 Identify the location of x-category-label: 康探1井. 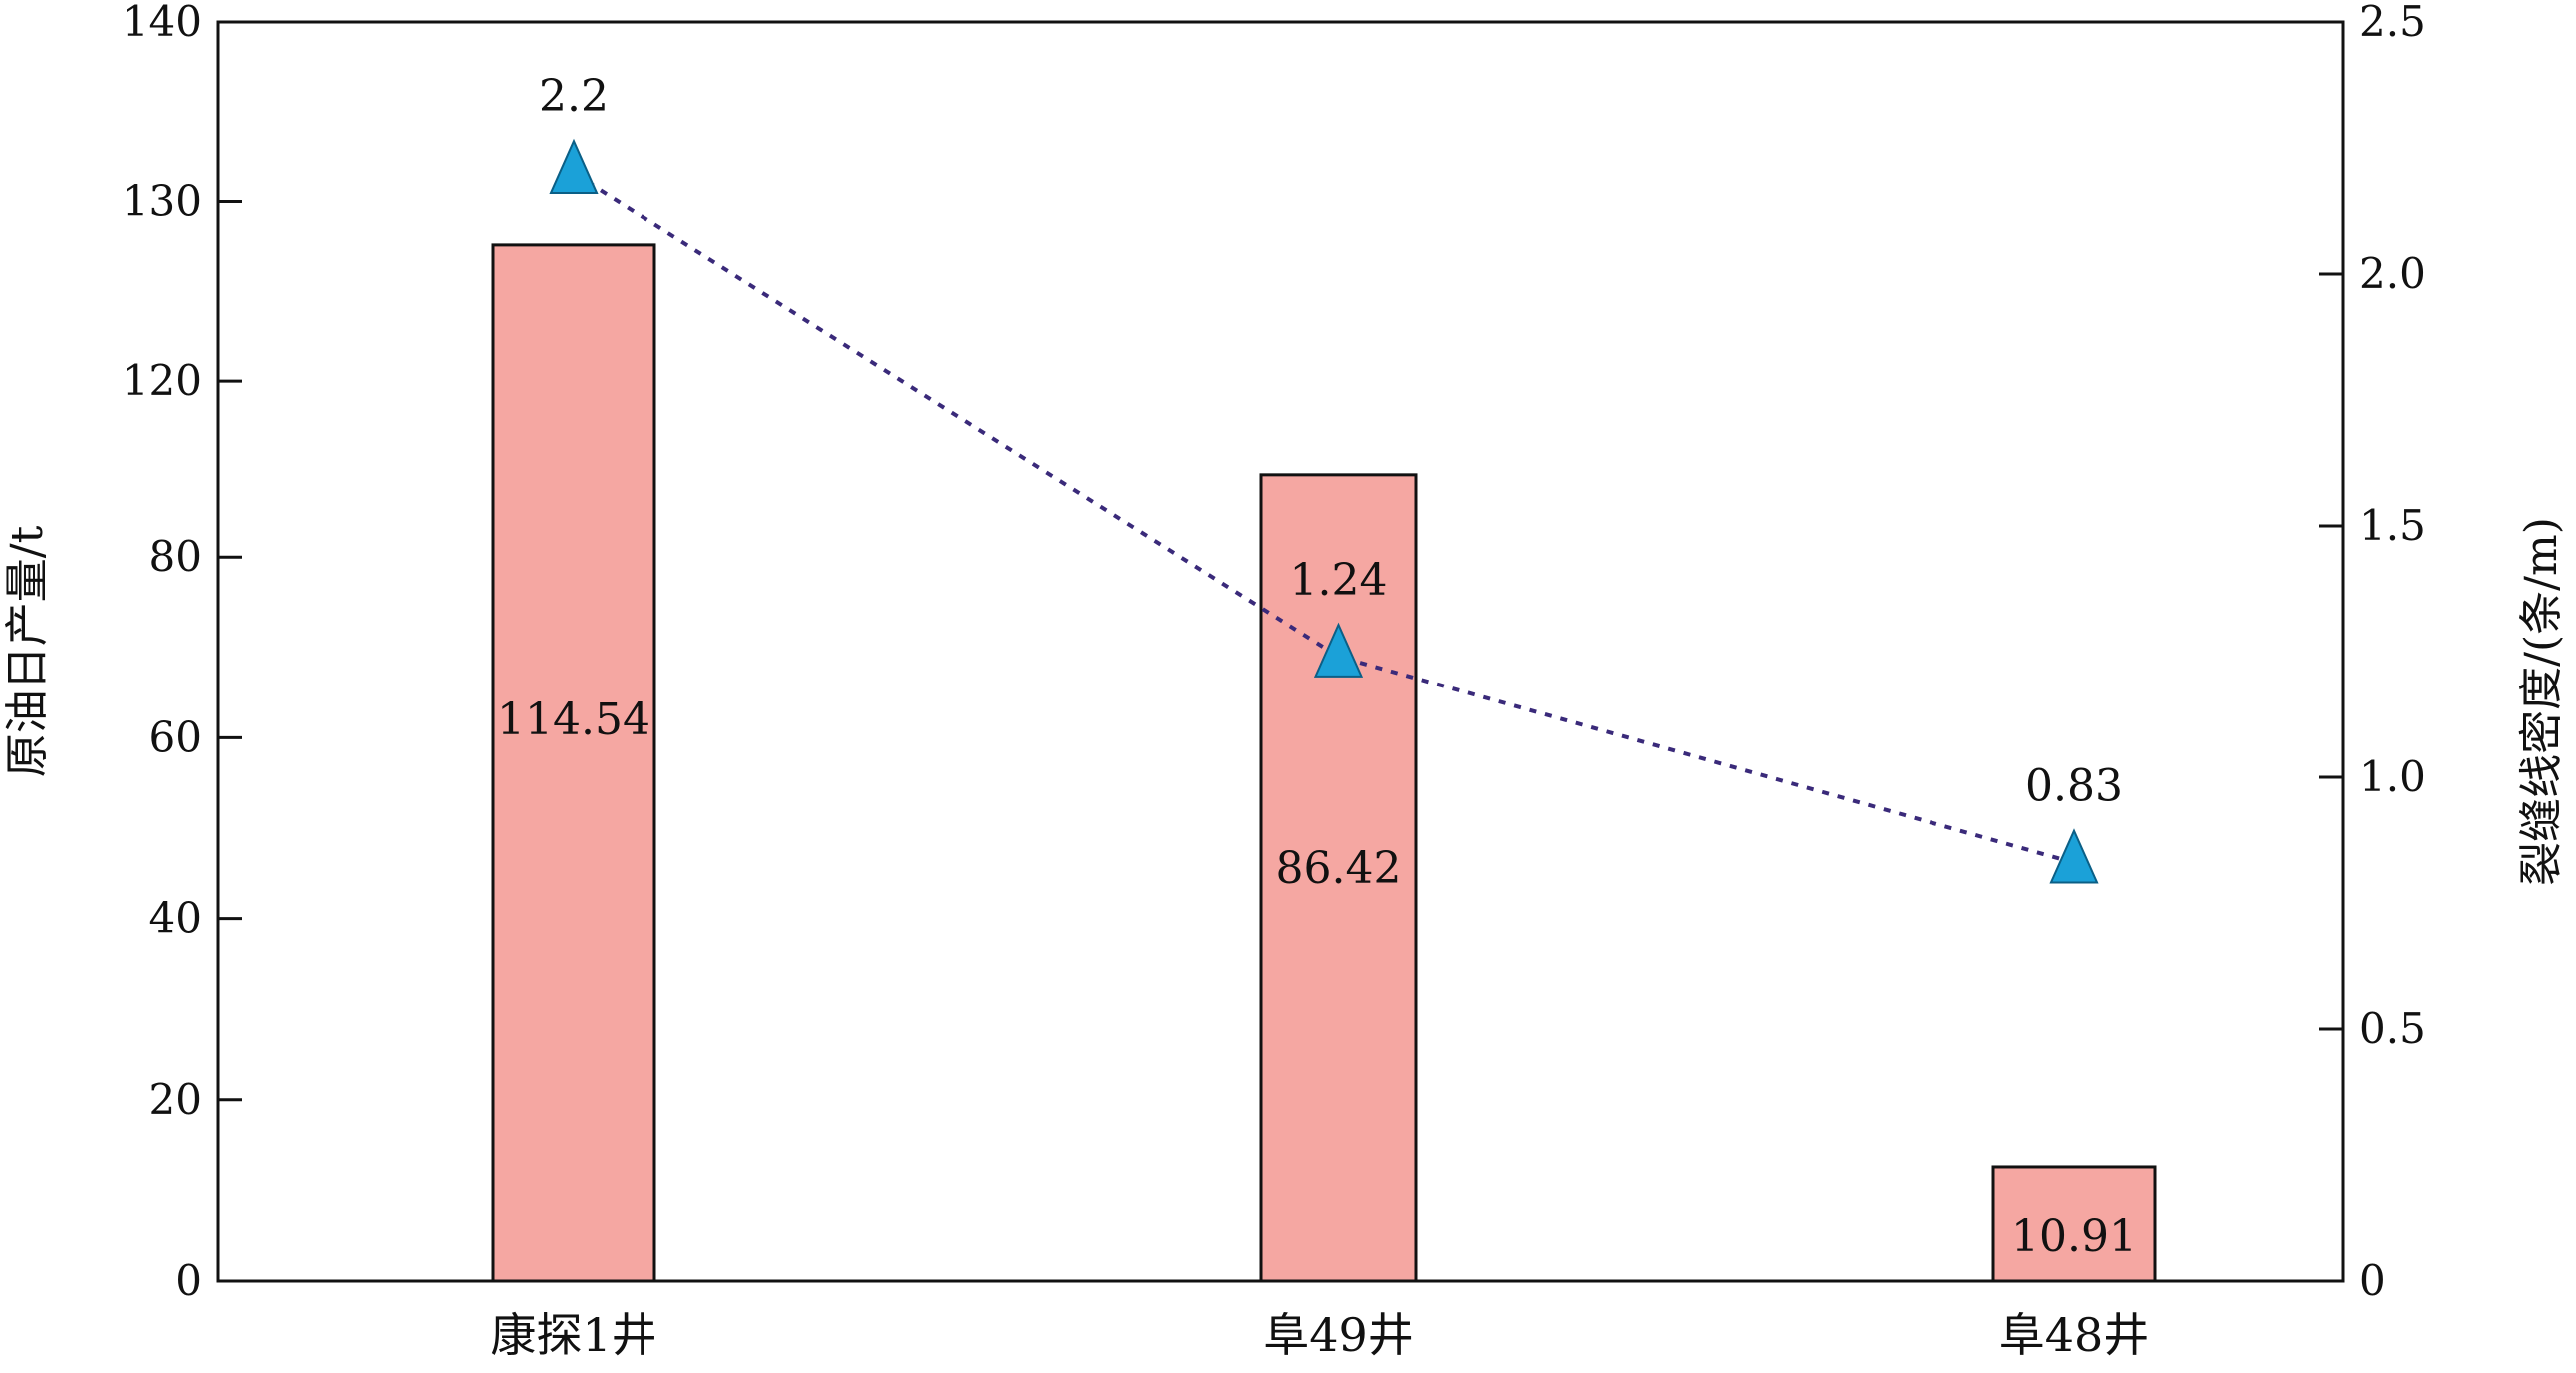
(573, 1335).